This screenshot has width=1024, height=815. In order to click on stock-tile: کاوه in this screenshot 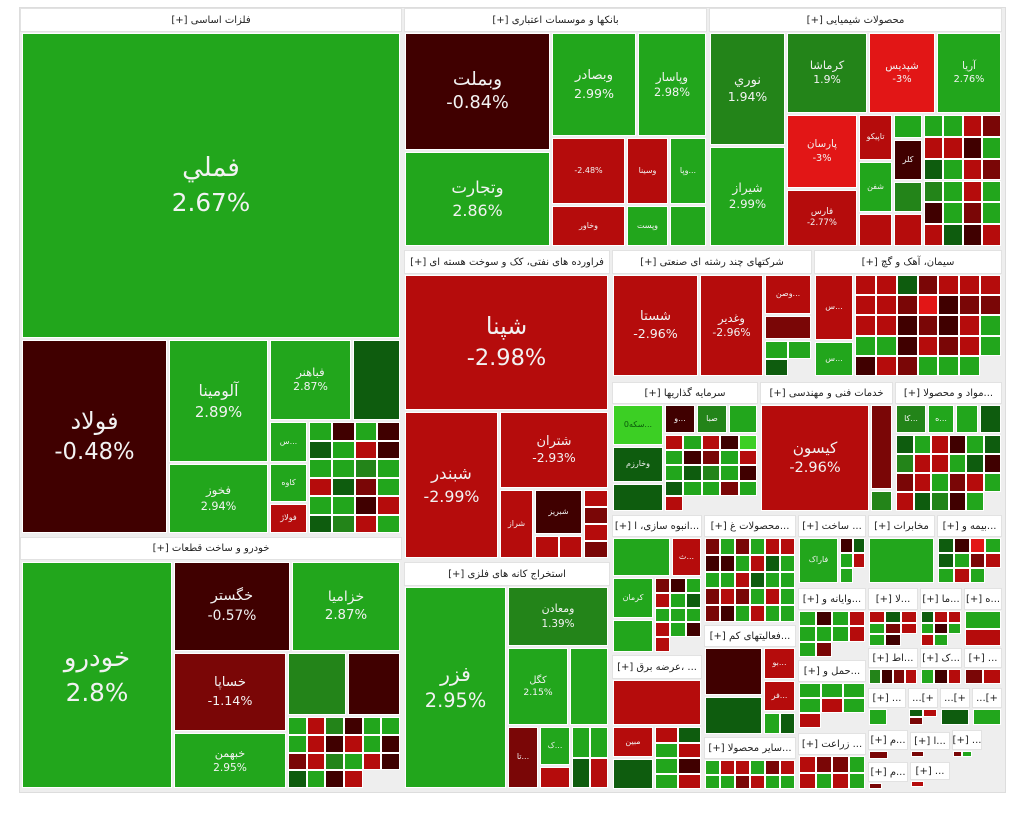, I will do `click(288, 483)`.